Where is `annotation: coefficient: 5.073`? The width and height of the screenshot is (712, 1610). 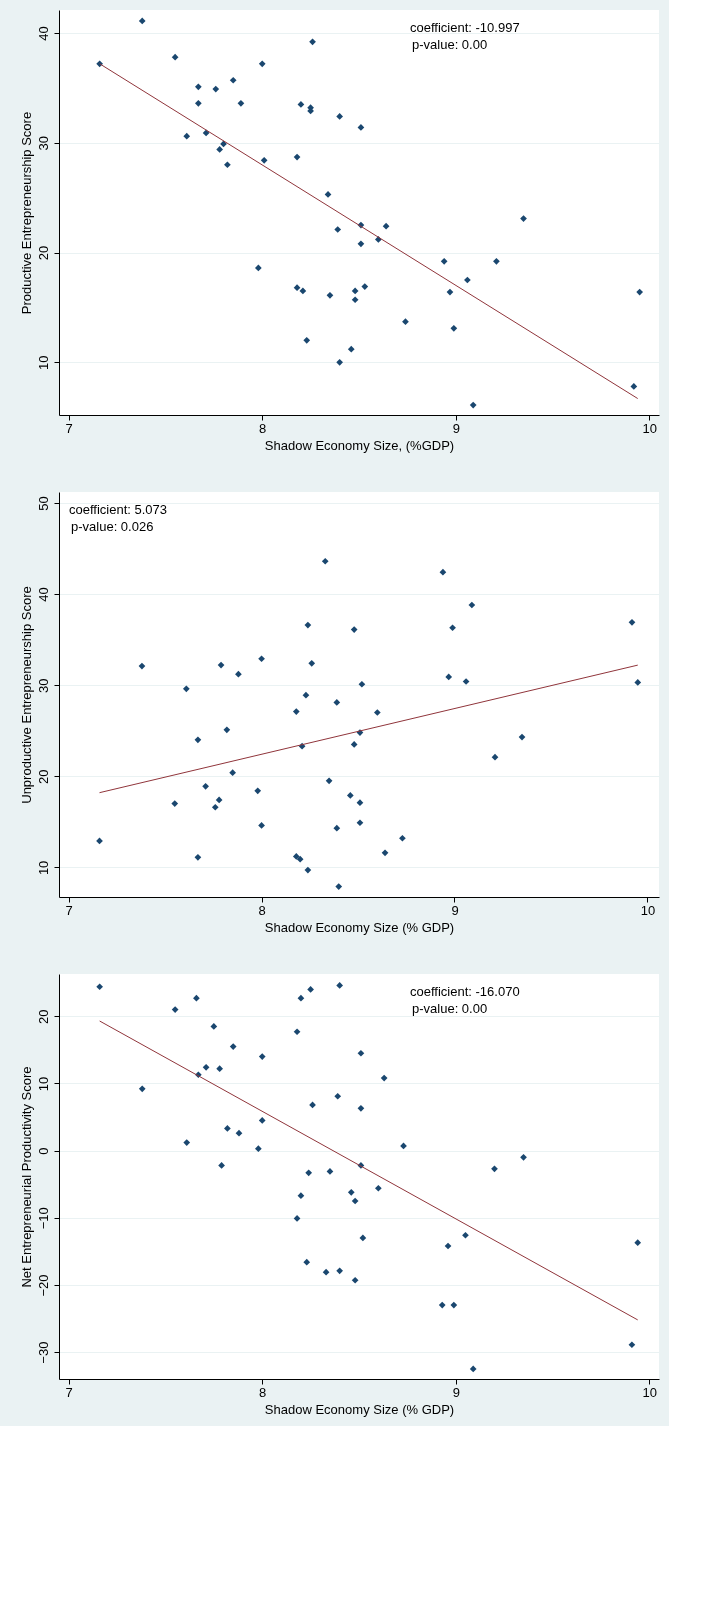 annotation: coefficient: 5.073 is located at coordinates (118, 509).